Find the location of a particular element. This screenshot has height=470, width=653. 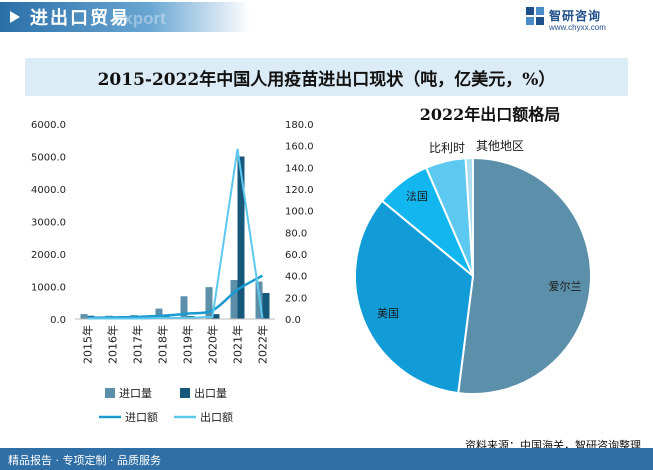

left-axis-tick-label: 3000.0 is located at coordinates (48, 223).